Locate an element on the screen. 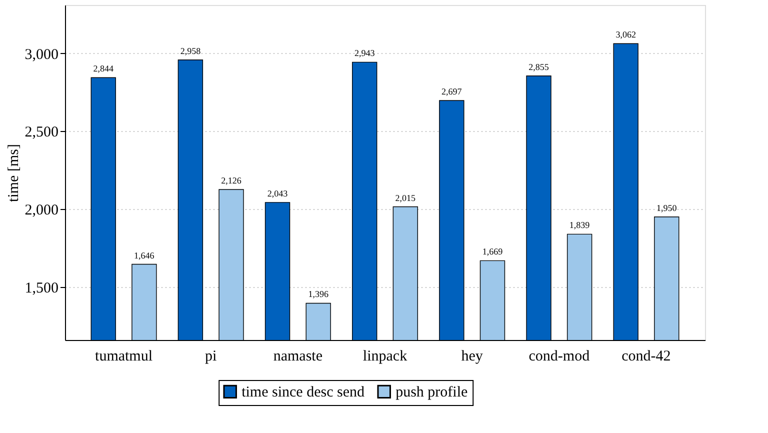 The width and height of the screenshot is (768, 433). x-tick-label: cond-42 is located at coordinates (646, 356).